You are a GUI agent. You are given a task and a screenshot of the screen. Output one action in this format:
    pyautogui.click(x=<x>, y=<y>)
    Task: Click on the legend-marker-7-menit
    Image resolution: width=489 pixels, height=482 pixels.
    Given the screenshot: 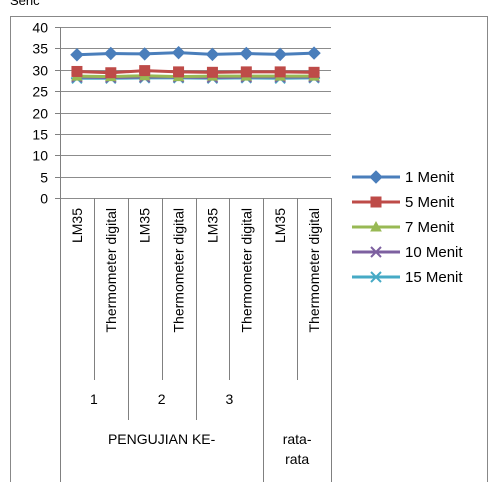 What is the action you would take?
    pyautogui.click(x=376, y=226)
    